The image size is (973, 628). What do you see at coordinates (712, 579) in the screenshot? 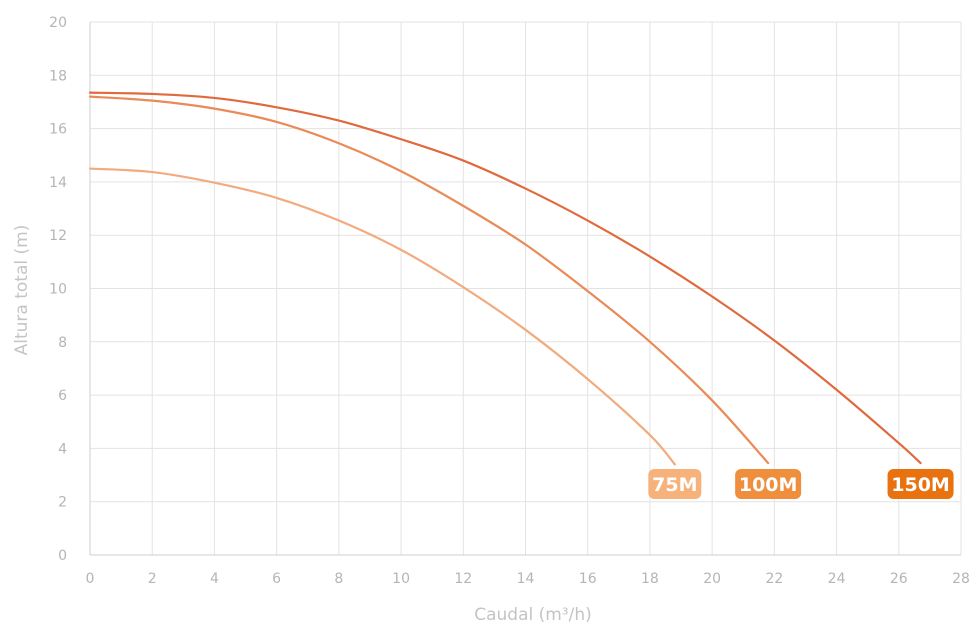
I see `x-tick-label: 20` at bounding box center [712, 579].